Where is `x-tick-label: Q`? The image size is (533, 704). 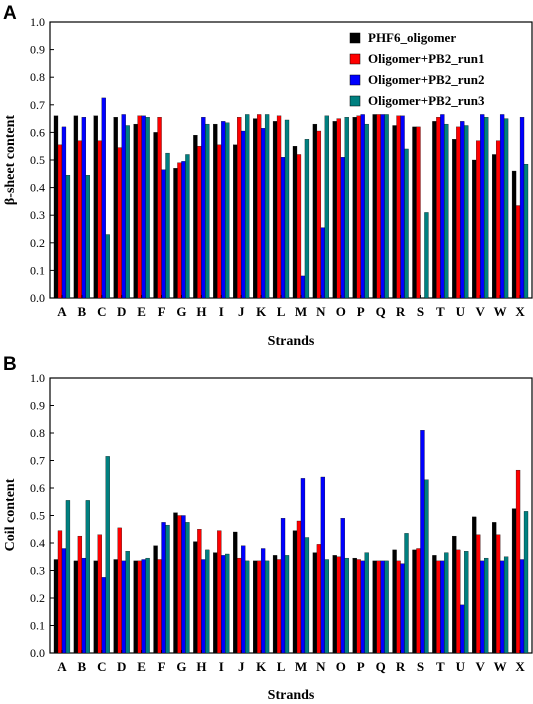
x-tick-label: Q is located at coordinates (381, 311).